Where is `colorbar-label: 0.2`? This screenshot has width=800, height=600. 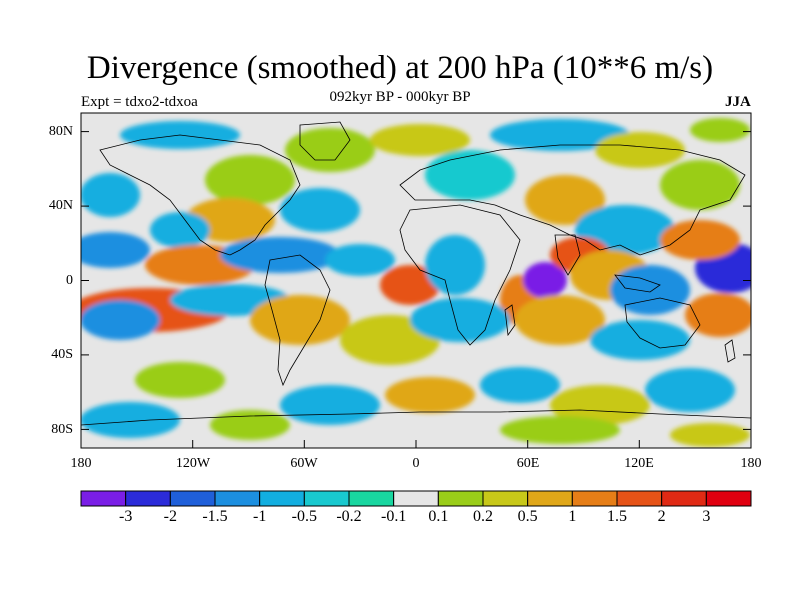
colorbar-label: 0.2 is located at coordinates (483, 516).